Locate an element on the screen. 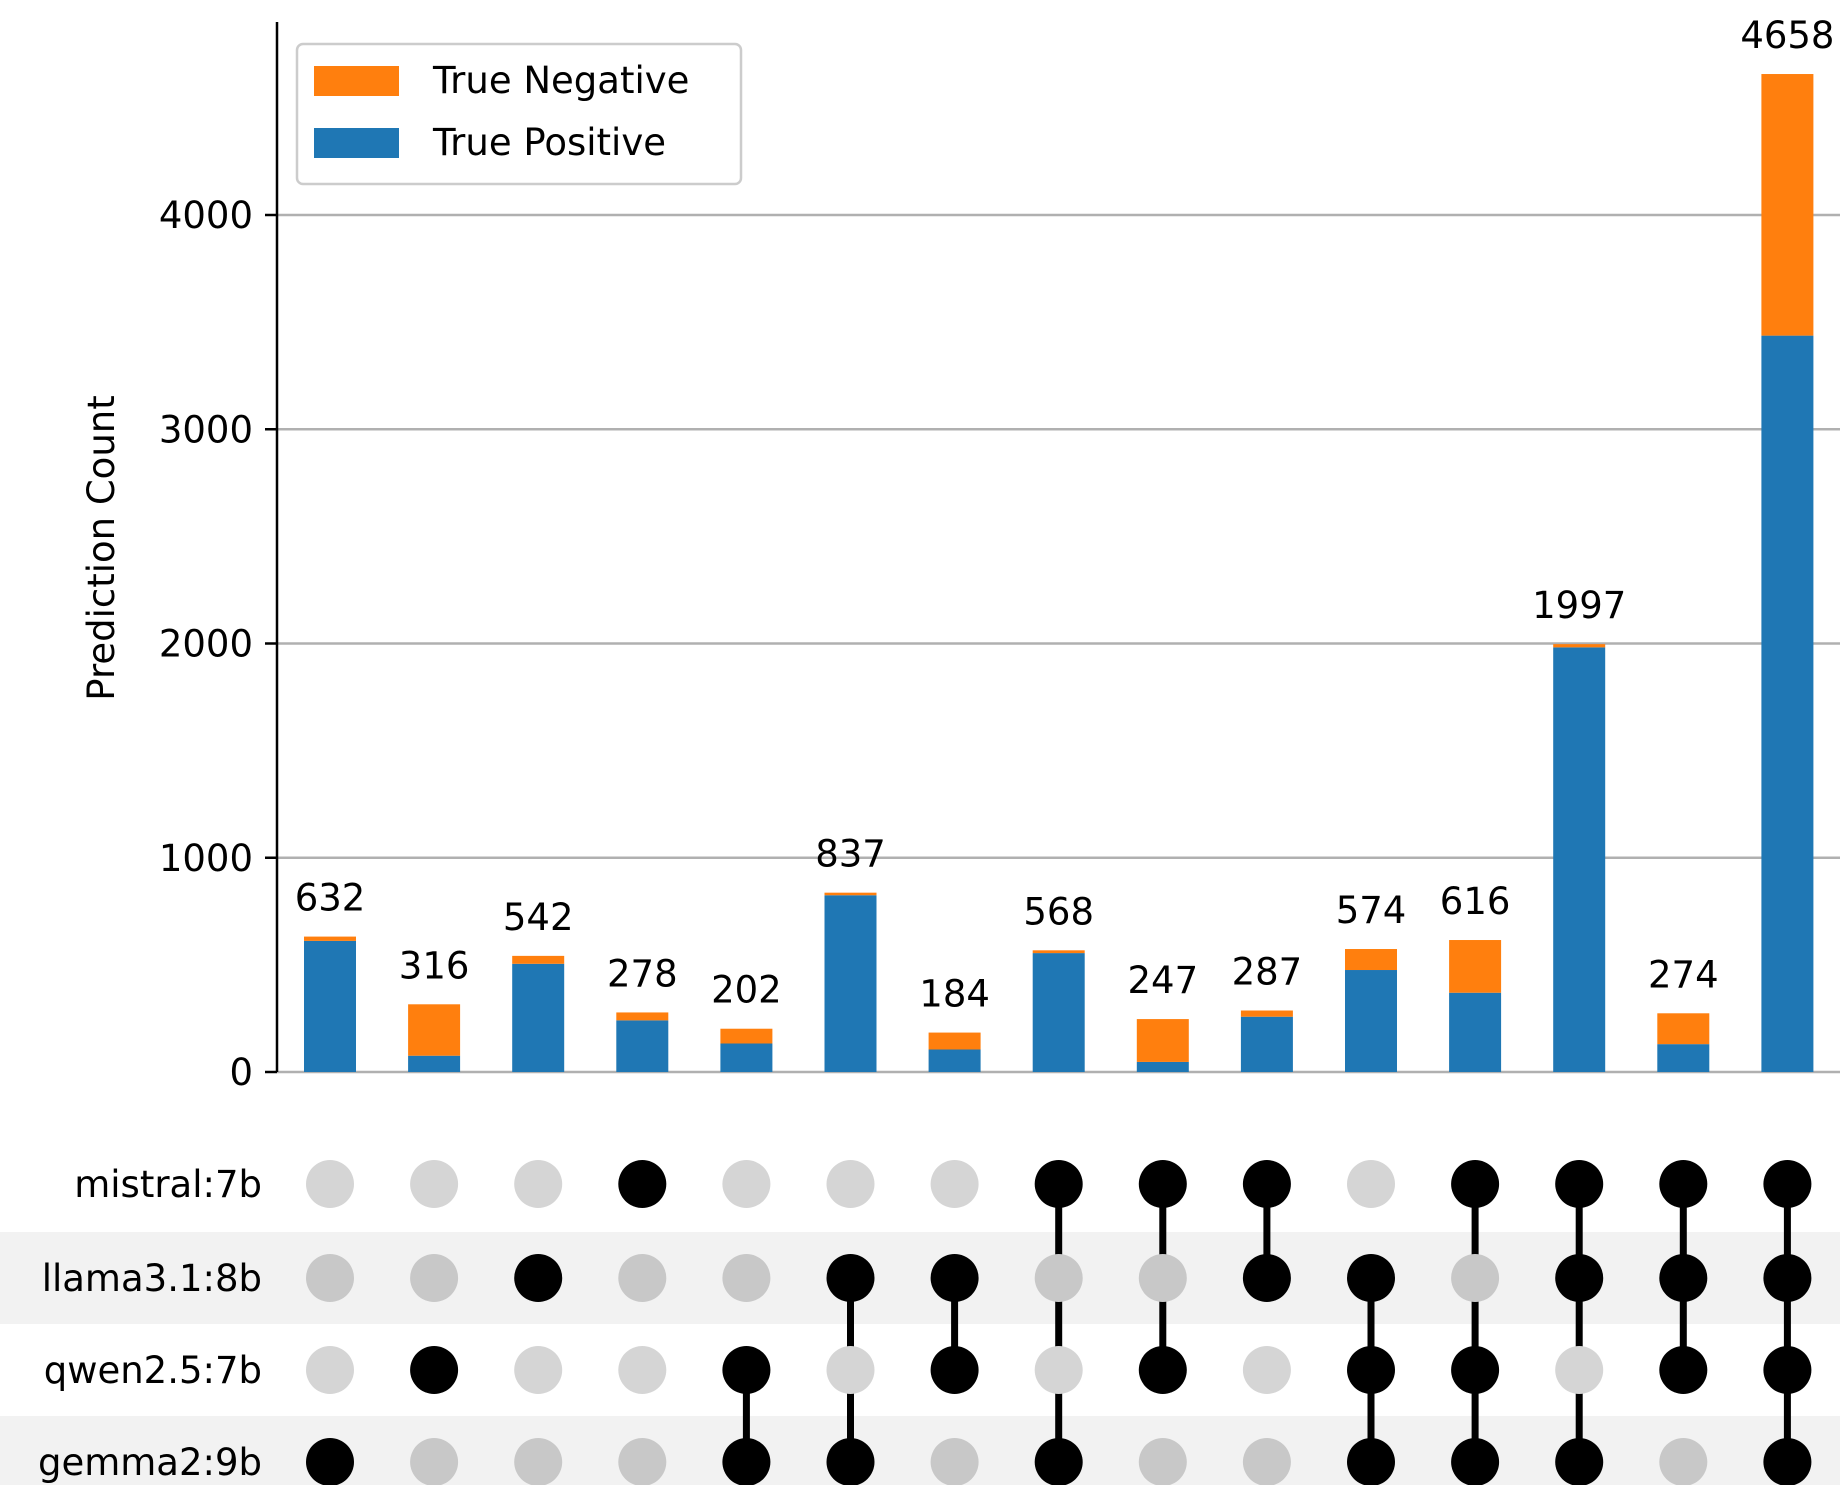  matrix-dot-8-llama3-1-8b is located at coordinates (1058, 1278).